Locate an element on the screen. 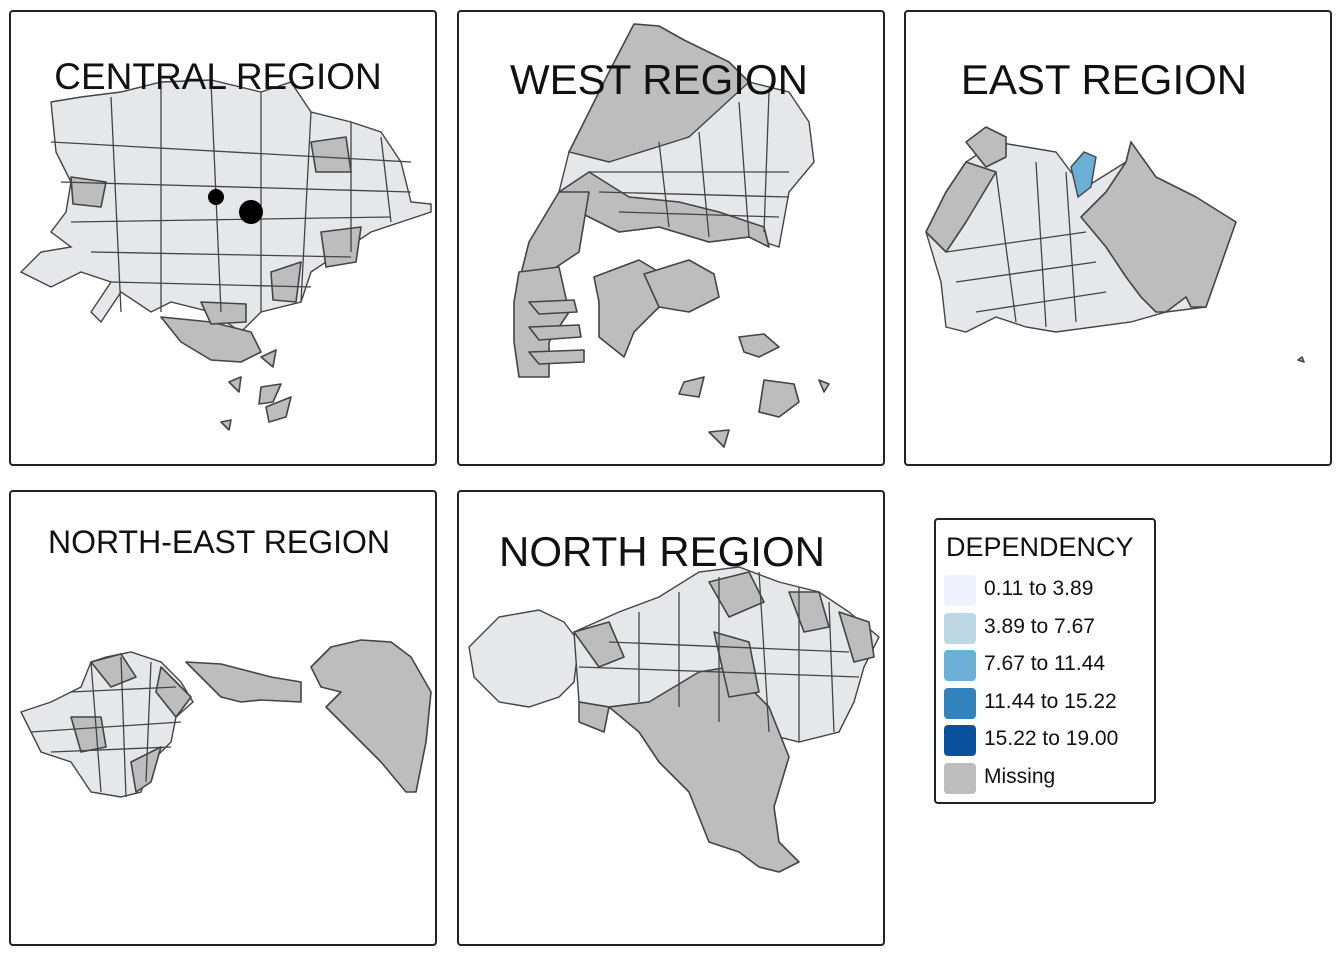 The image size is (1344, 960). north-western-catchment is located at coordinates (524, 658).